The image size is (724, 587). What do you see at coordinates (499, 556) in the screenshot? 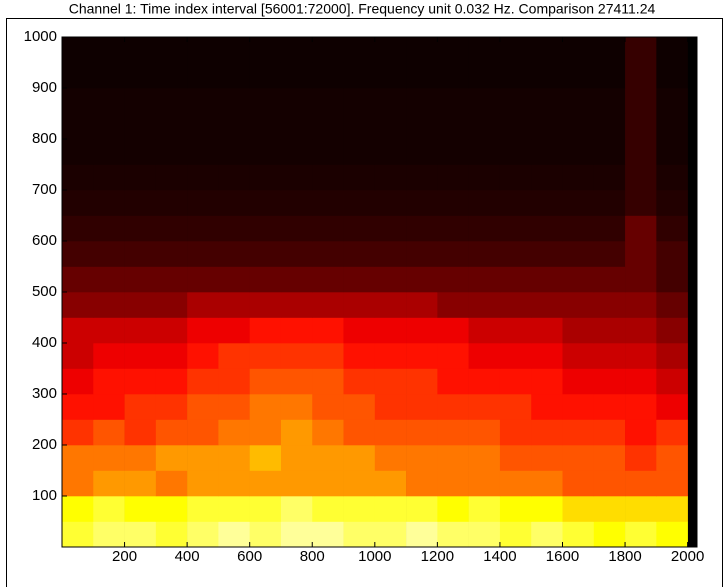
I see `x-tick-label: 1400` at bounding box center [499, 556].